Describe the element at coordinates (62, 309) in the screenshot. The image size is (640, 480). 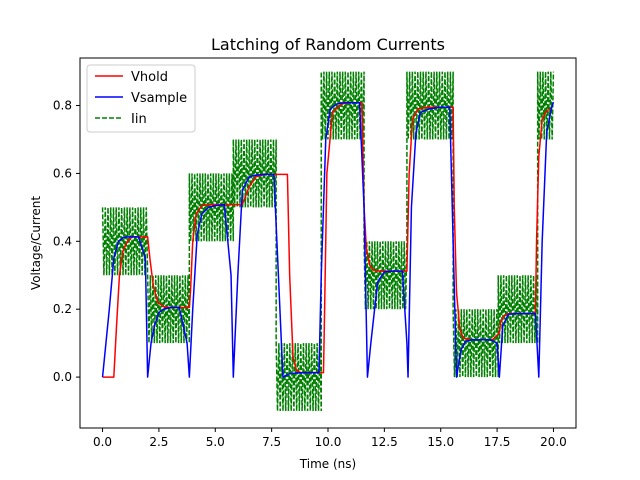
I see `y-tick-label: 0.2` at that location.